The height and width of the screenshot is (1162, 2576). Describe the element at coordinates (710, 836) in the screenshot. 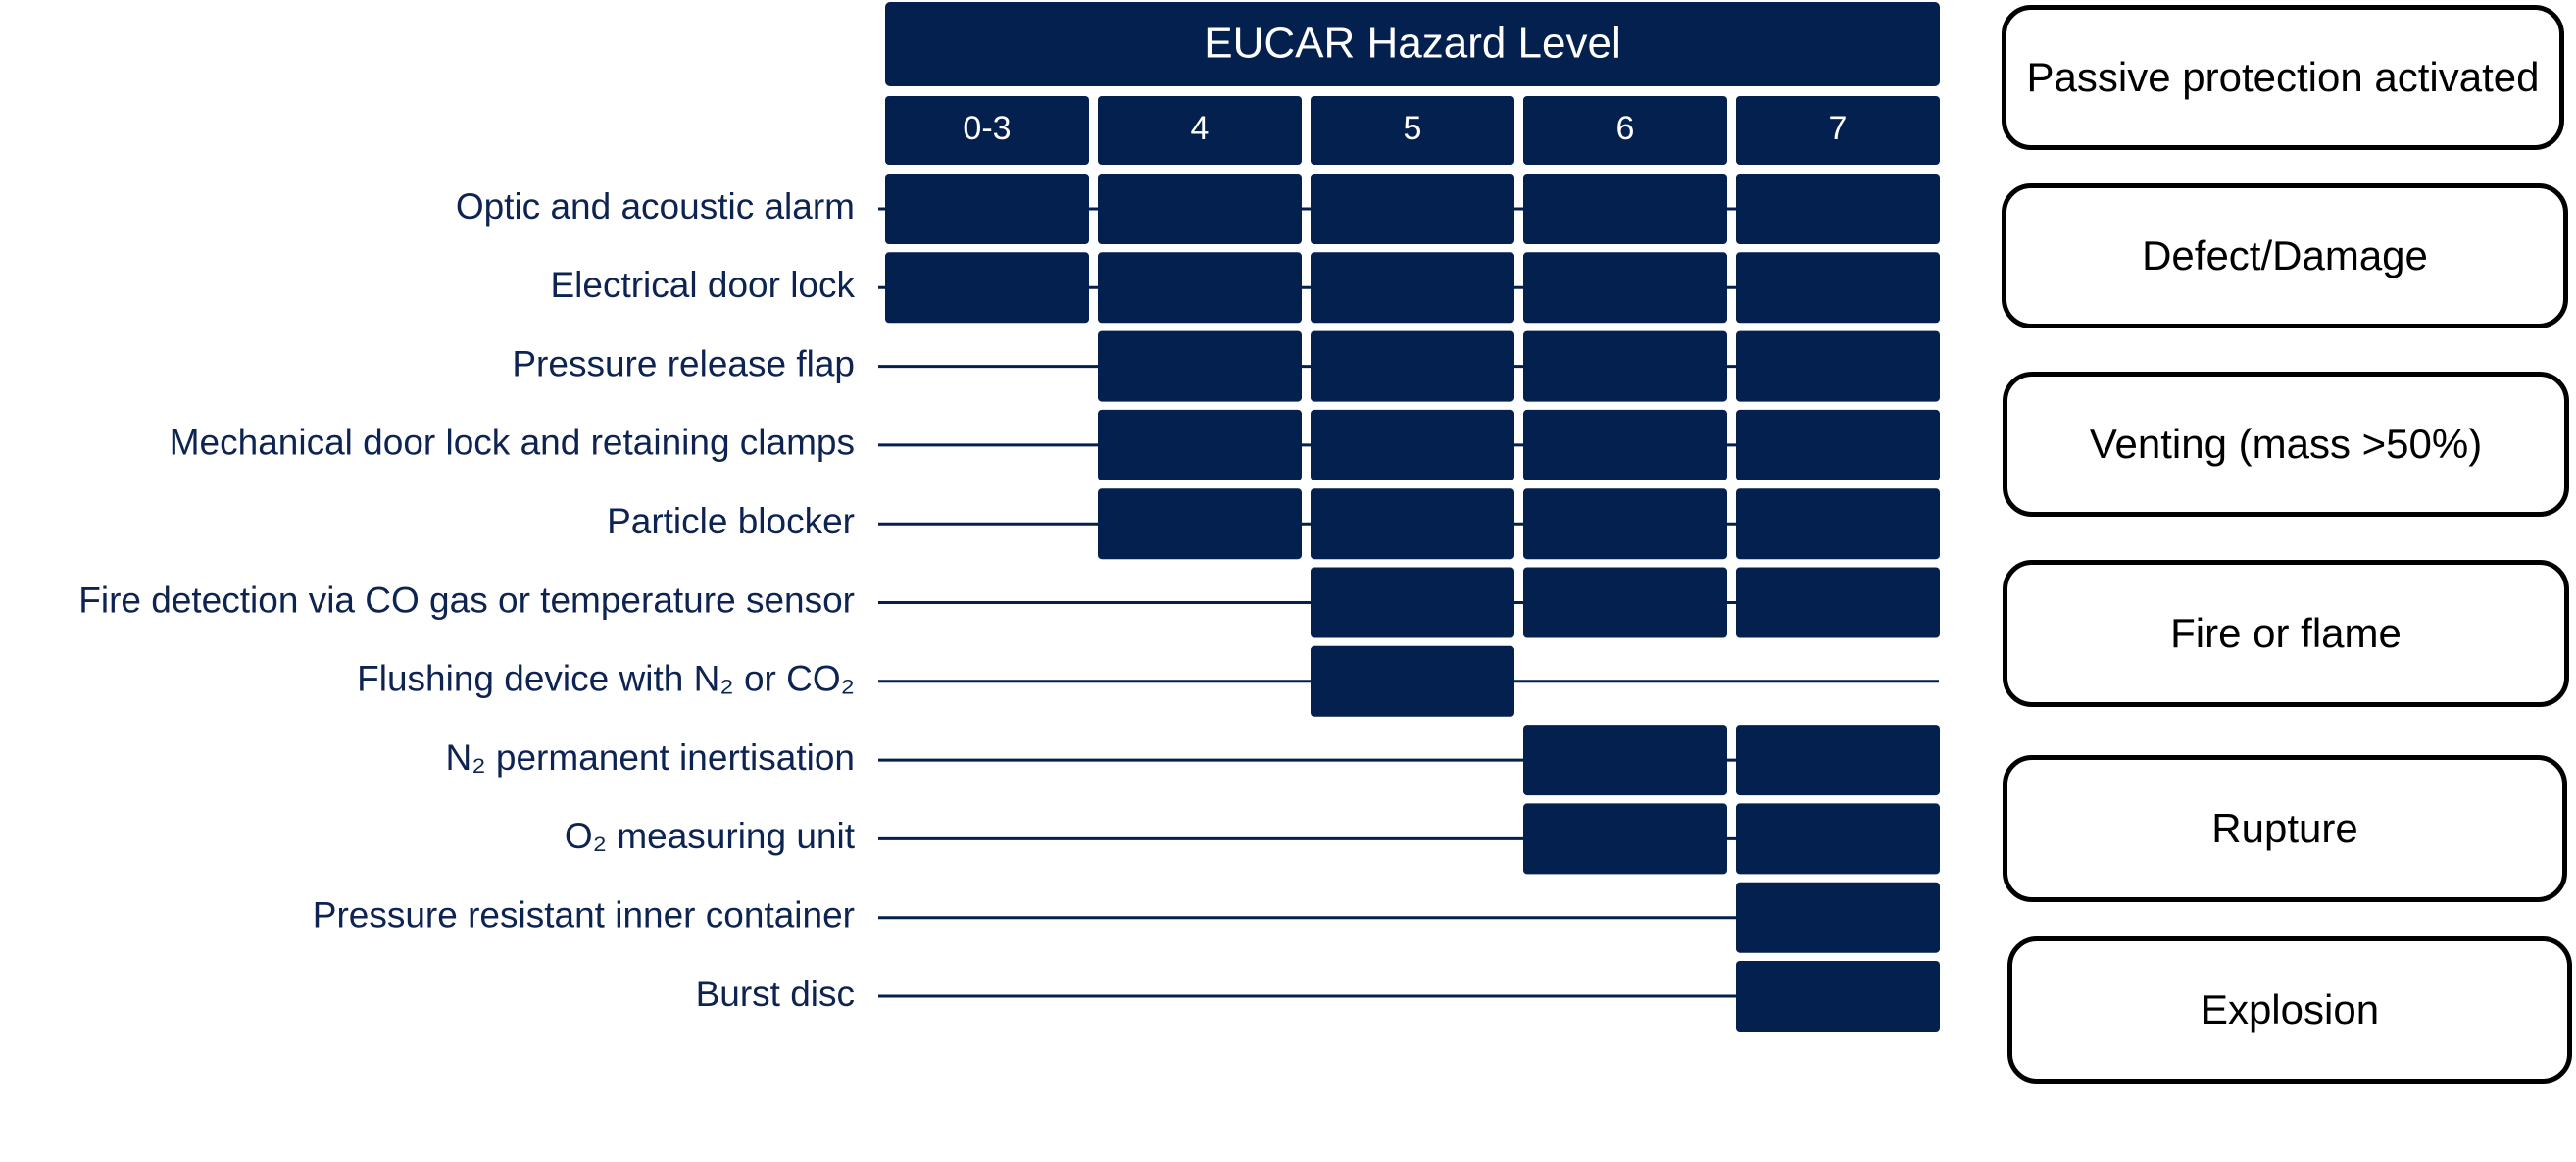

I see `row-label: O₂ measuring unit` at that location.